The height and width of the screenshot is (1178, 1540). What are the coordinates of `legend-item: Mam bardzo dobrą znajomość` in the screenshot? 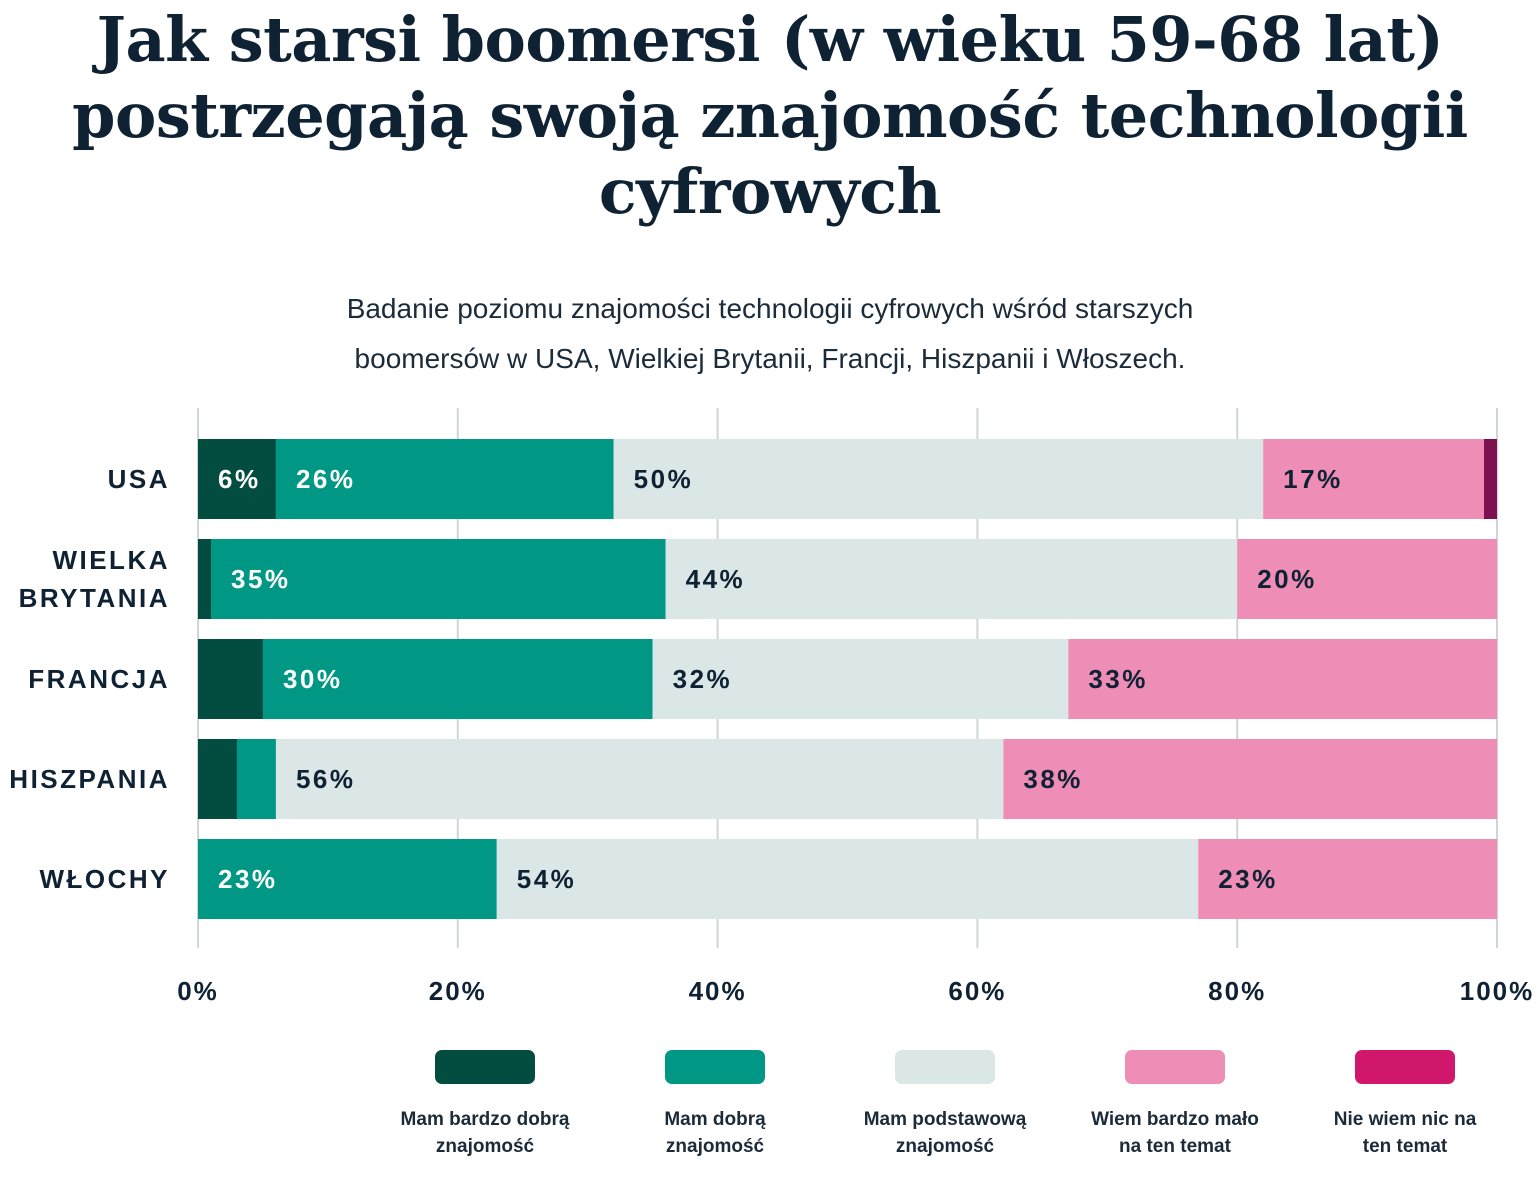 It's located at (485, 1105).